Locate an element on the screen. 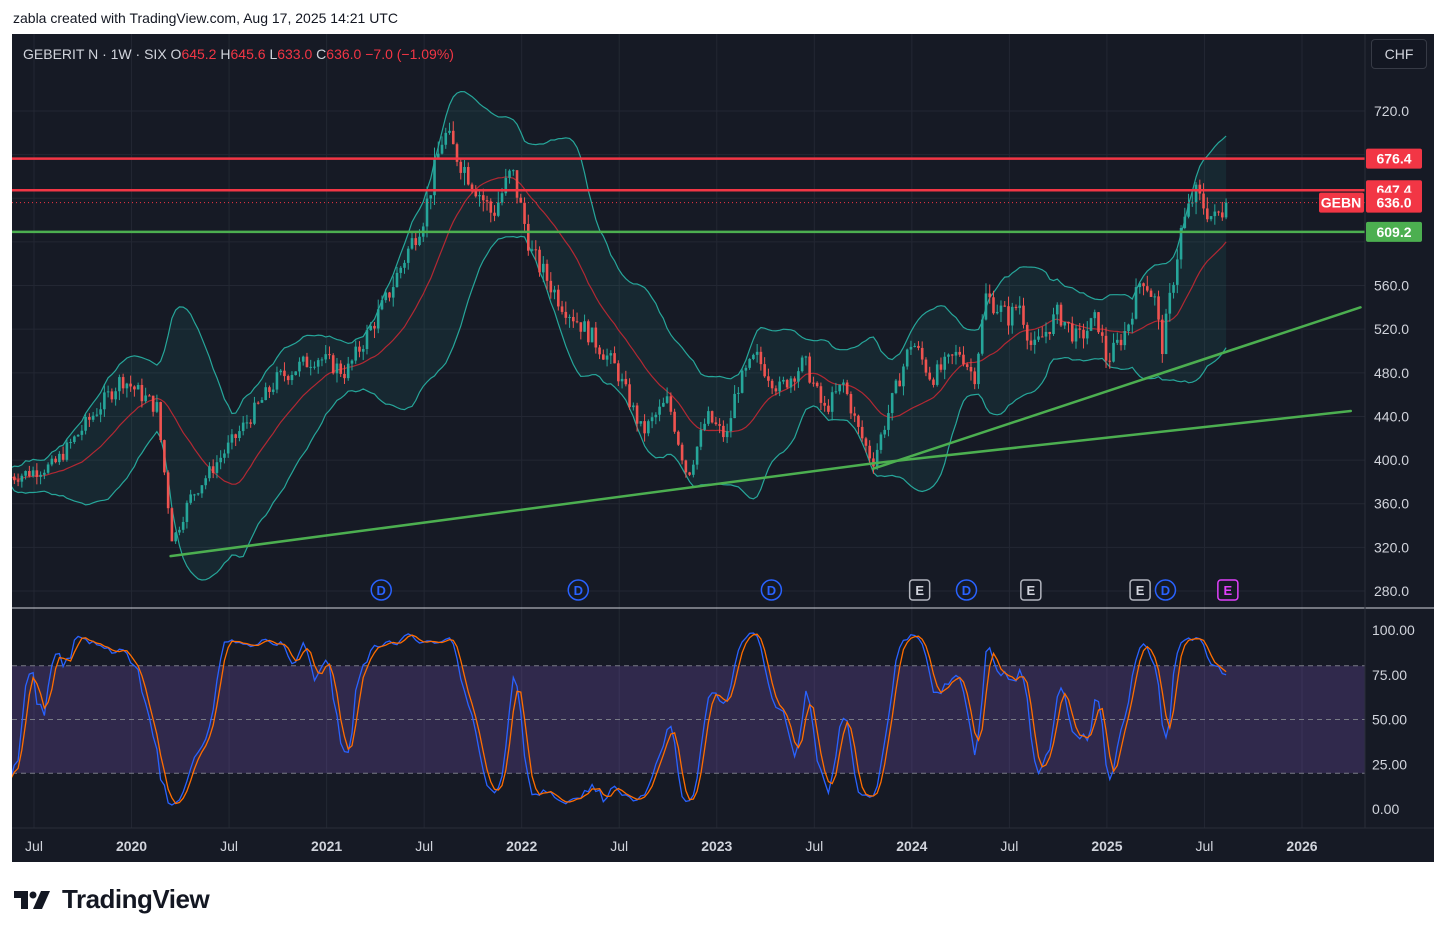  tradingview-brand: TradingView is located at coordinates (112, 899).